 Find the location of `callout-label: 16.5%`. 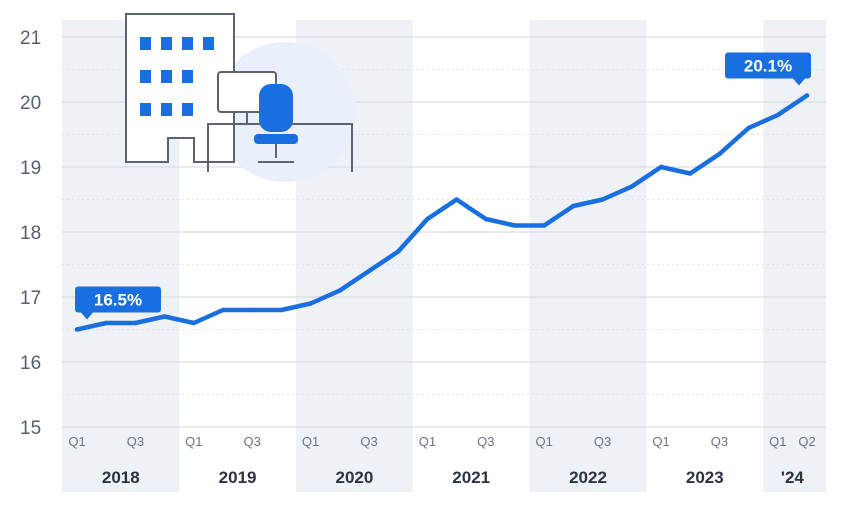

callout-label: 16.5% is located at coordinates (118, 300).